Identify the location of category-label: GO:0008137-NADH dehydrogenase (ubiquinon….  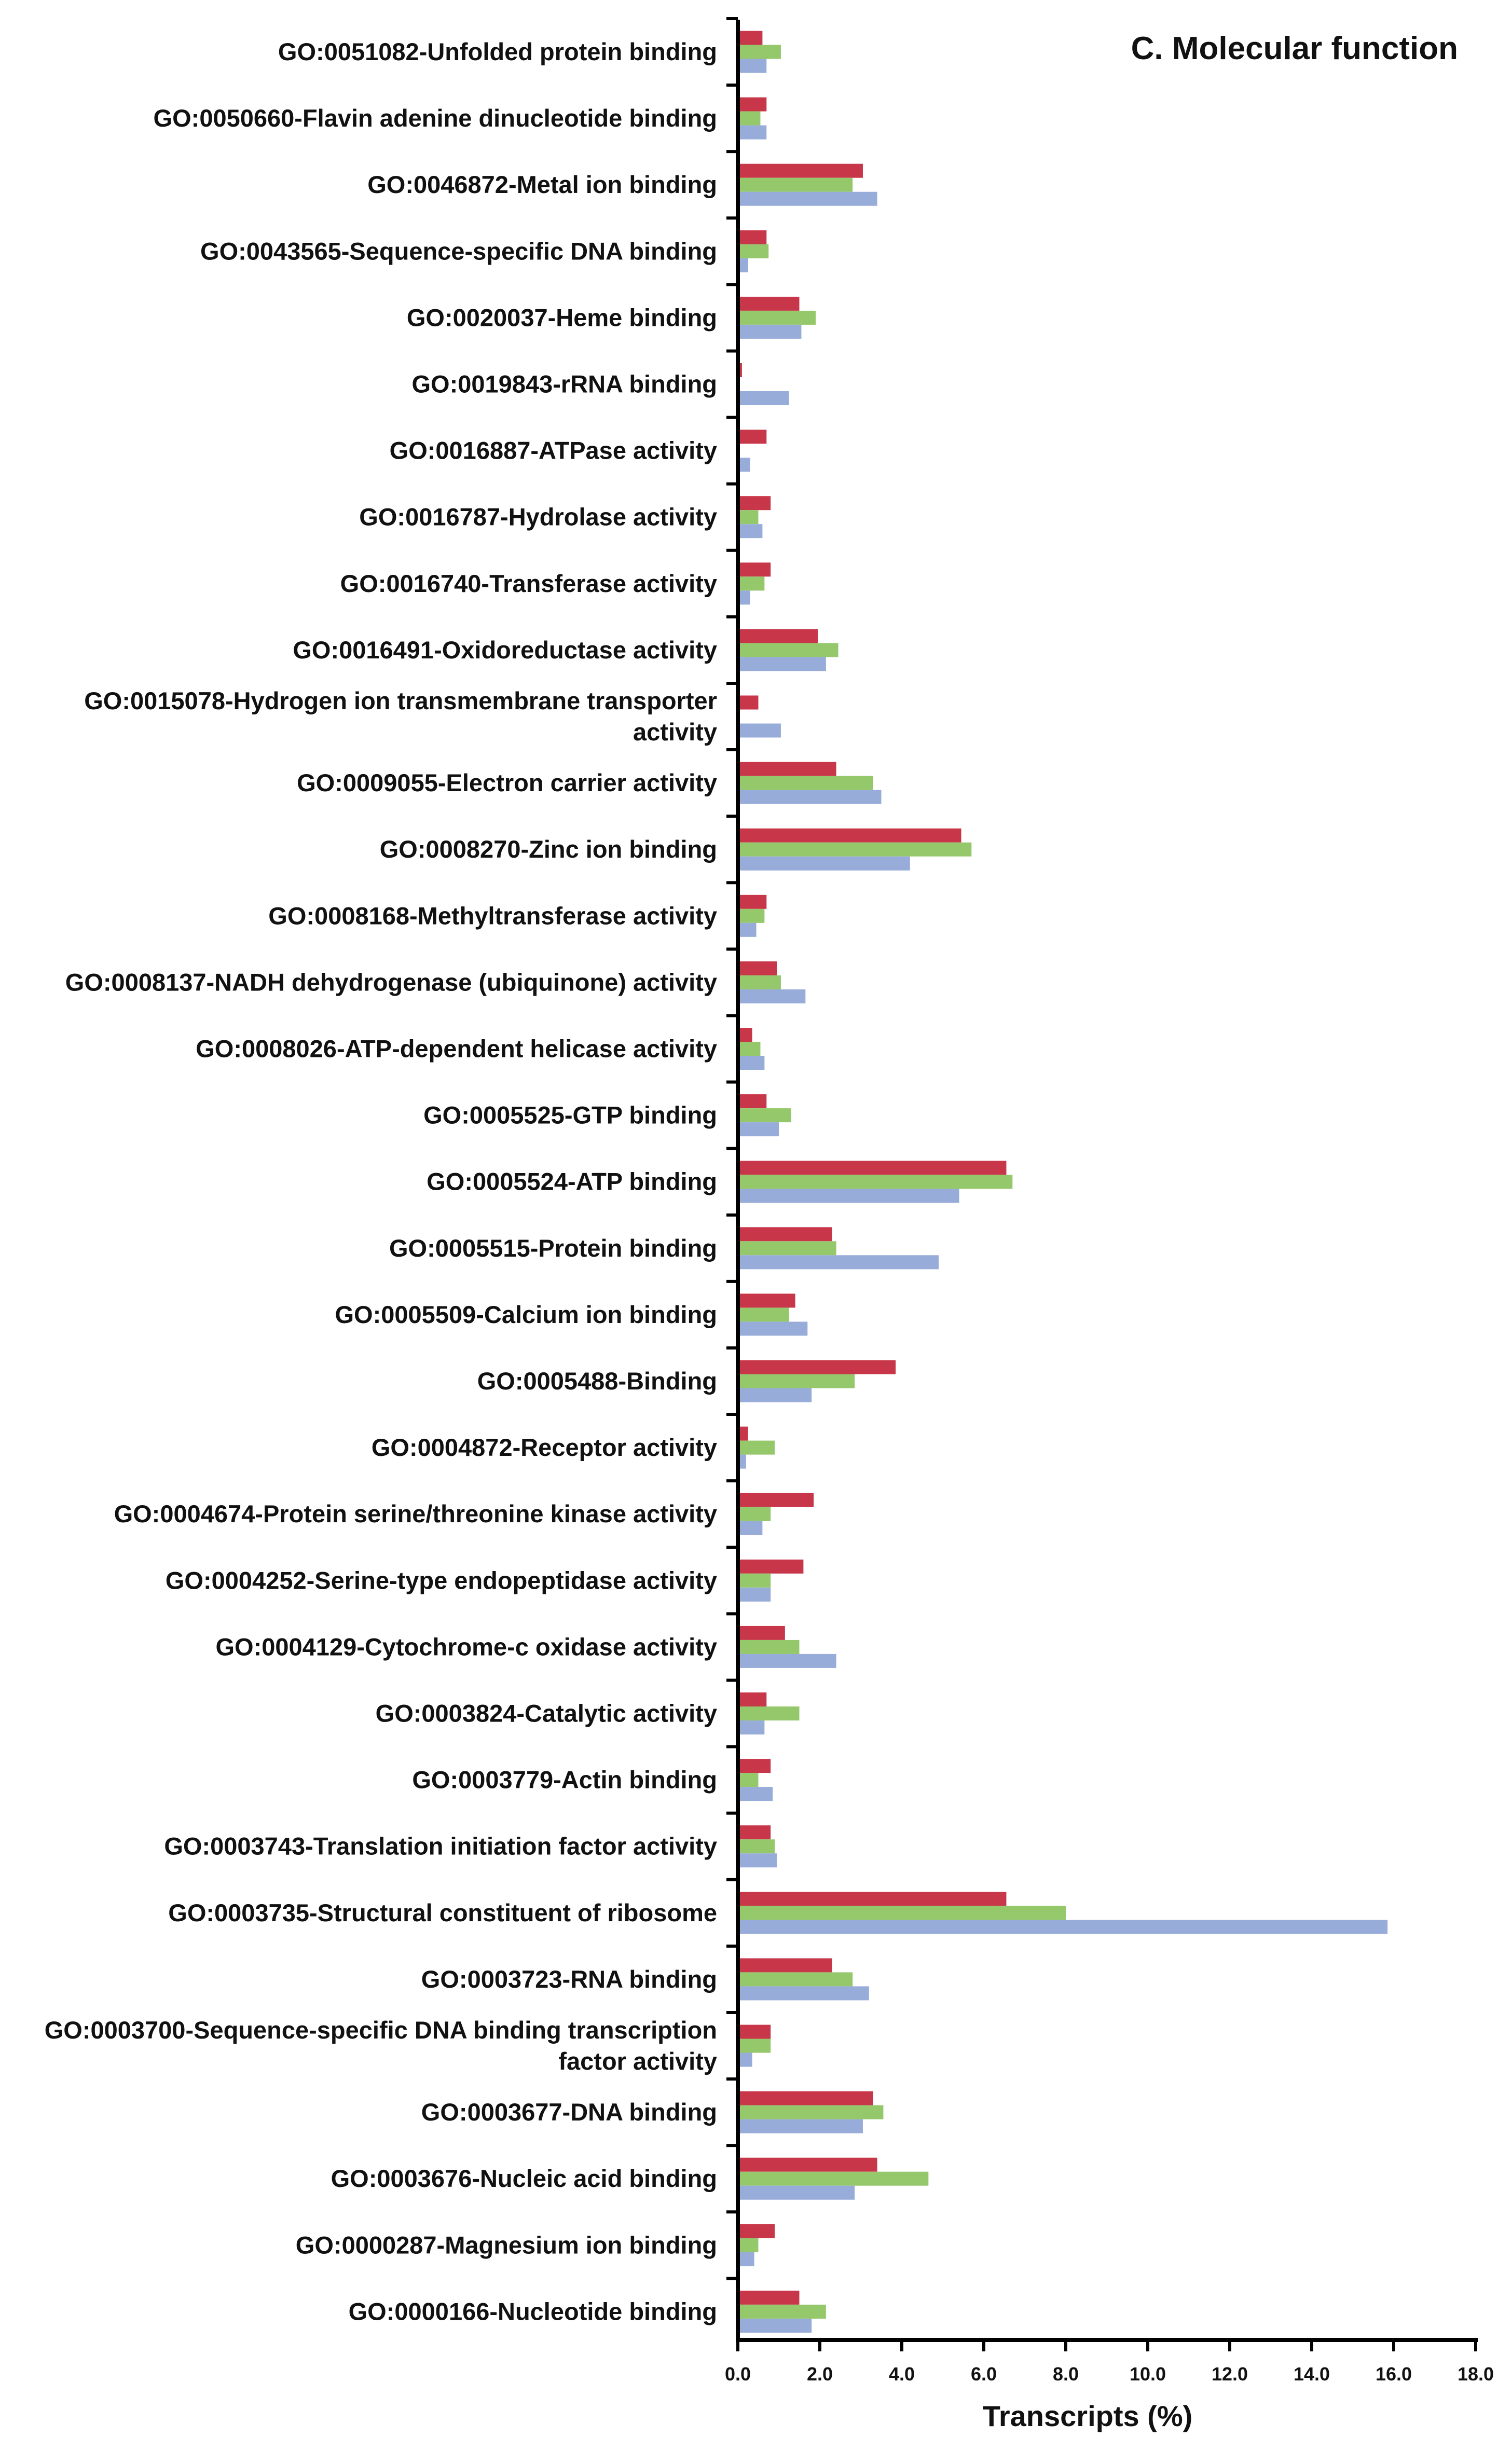
(391, 982).